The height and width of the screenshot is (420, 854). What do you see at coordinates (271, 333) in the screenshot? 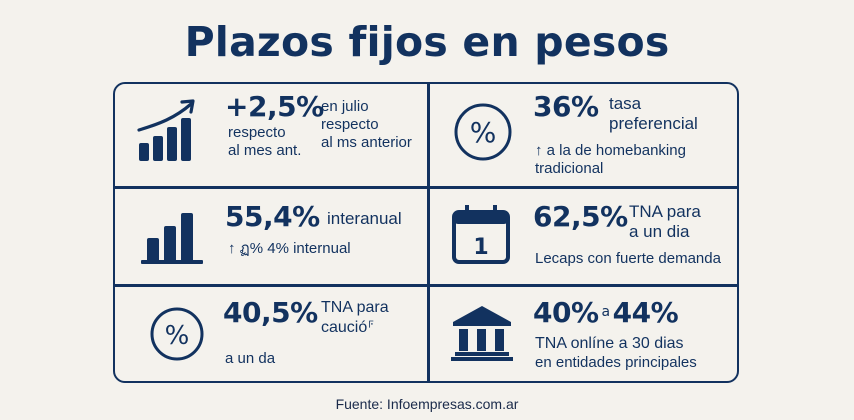
I see `stat-card-caucion: % 40,5% TNA para caució⸁ a un da` at bounding box center [271, 333].